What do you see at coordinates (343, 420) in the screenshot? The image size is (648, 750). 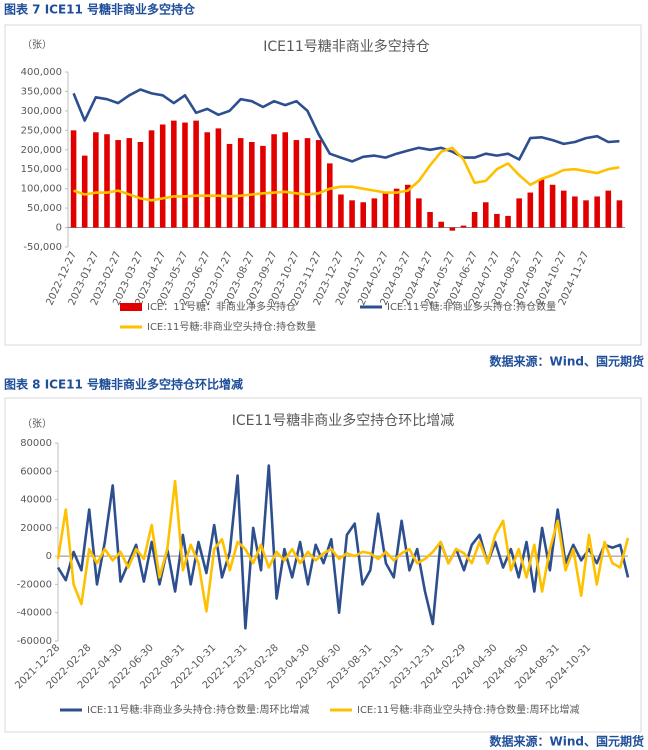 I see `chart-title: ICE11号糖非商业多空持仓环比增减` at bounding box center [343, 420].